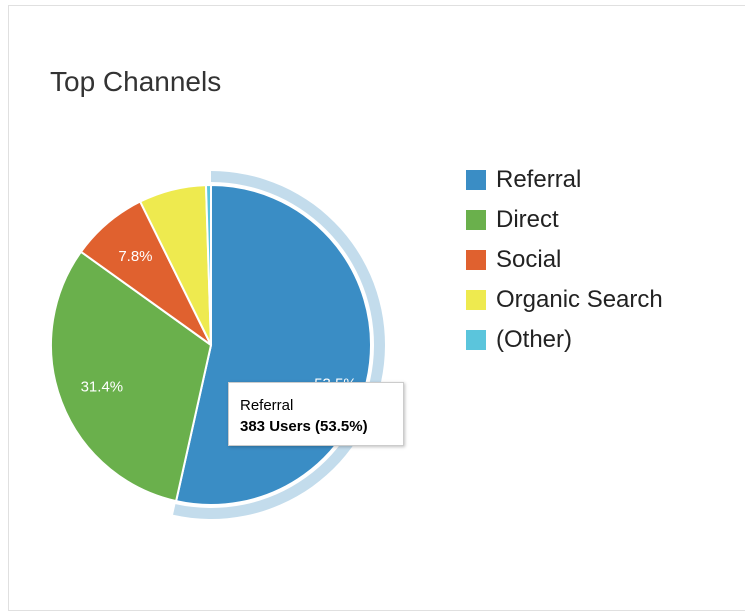 The height and width of the screenshot is (615, 745). I want to click on slice-other, so click(208, 264).